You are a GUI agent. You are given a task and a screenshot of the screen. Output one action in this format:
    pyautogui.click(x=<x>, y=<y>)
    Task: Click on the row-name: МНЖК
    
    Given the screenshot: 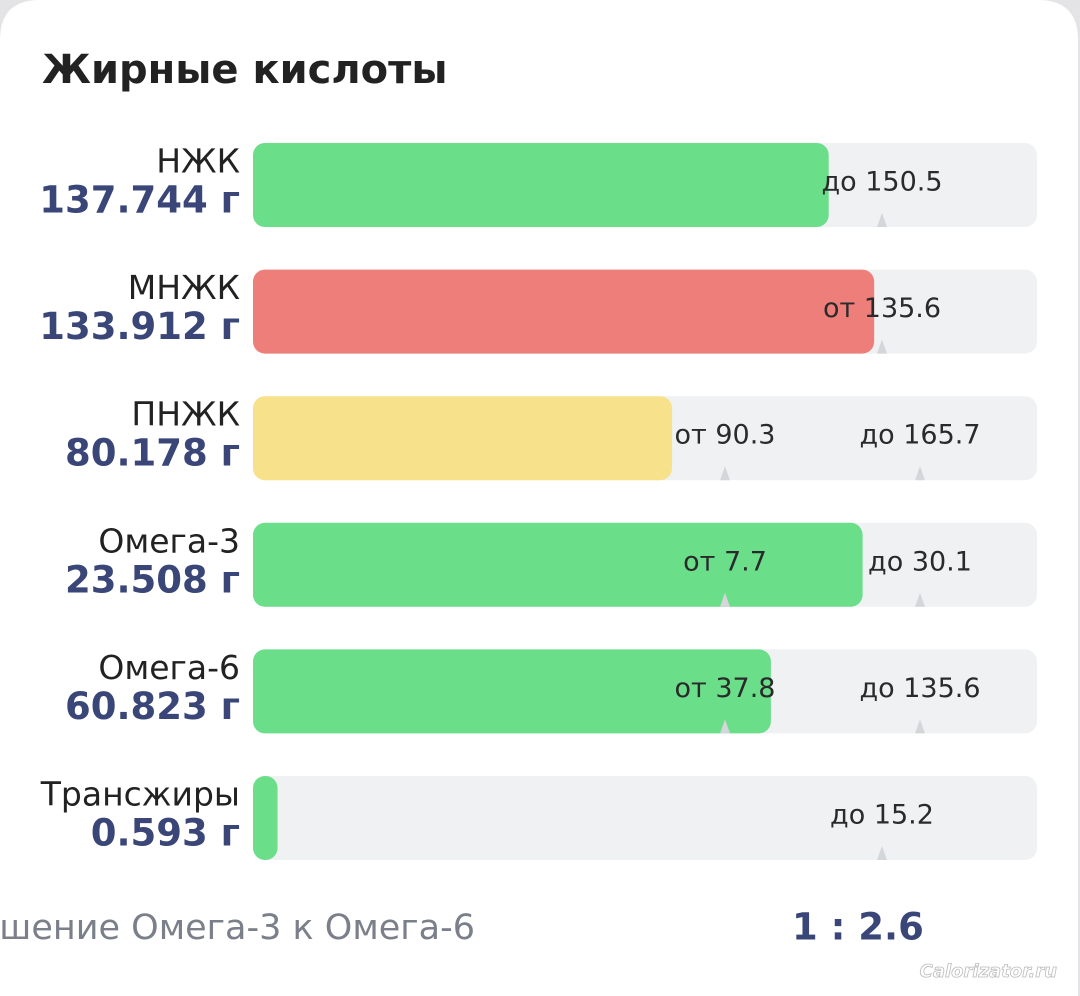 What is the action you would take?
    pyautogui.click(x=184, y=287)
    